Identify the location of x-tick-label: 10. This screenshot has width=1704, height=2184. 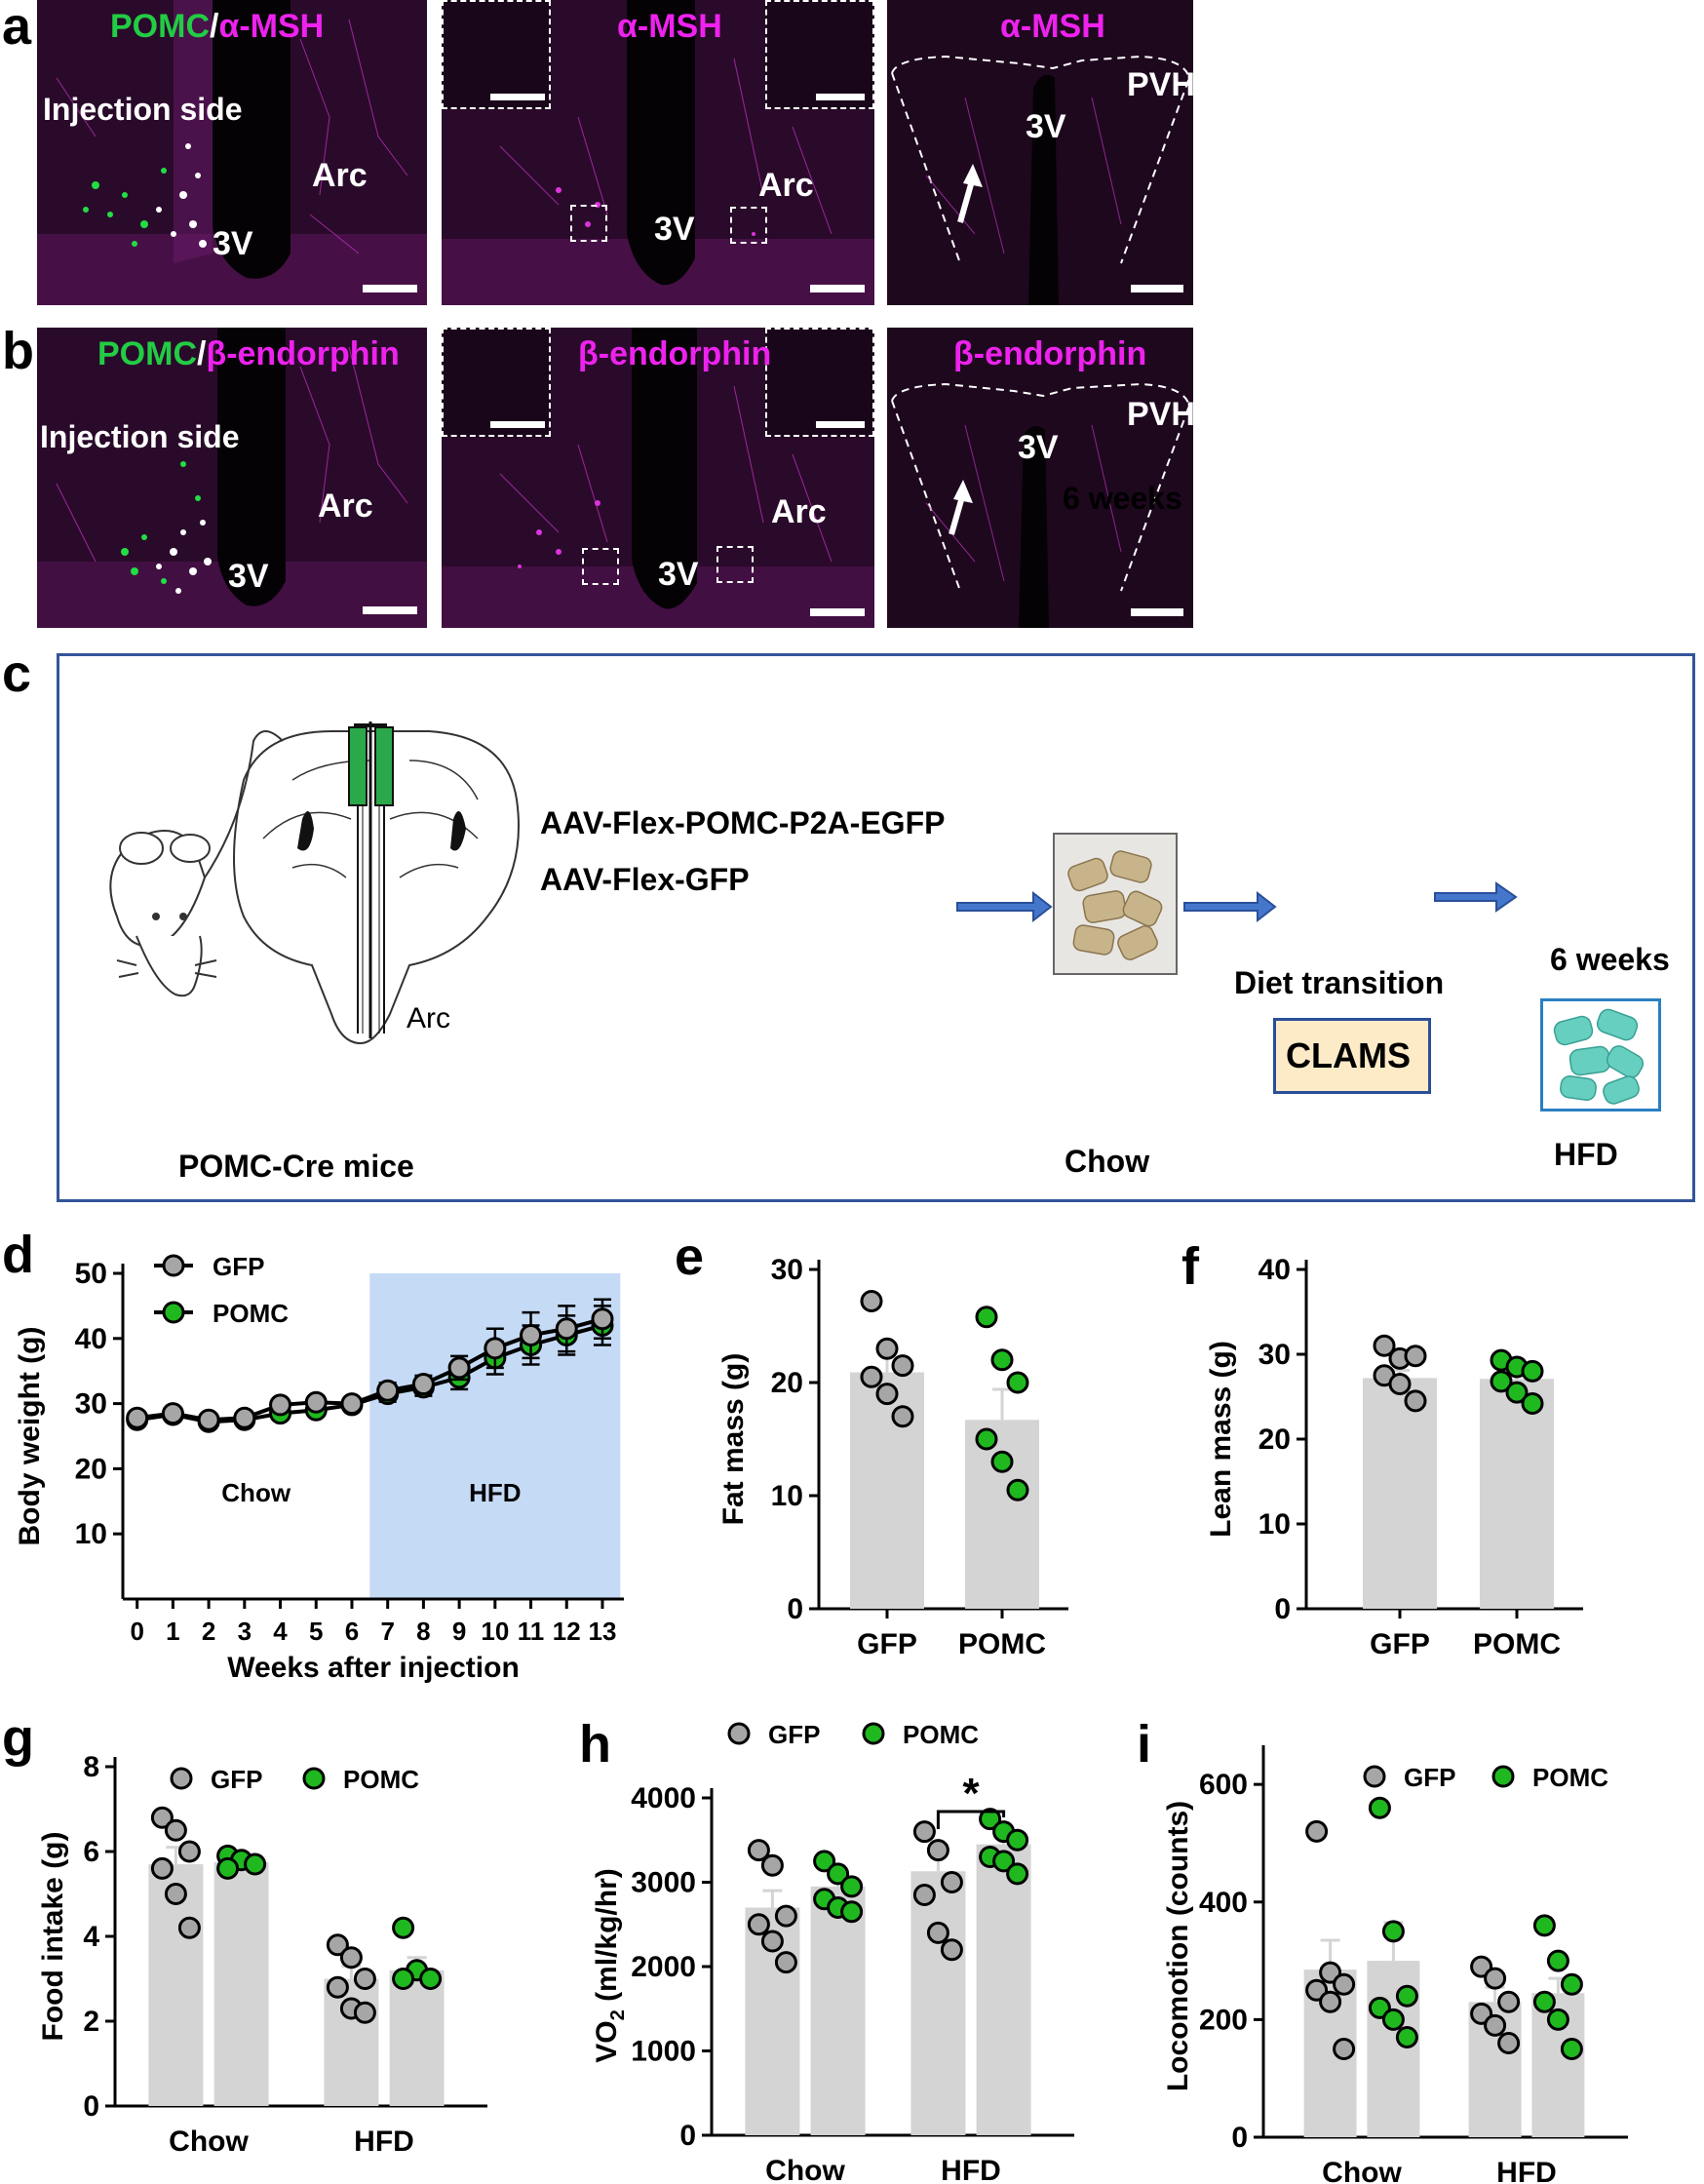
(495, 1631).